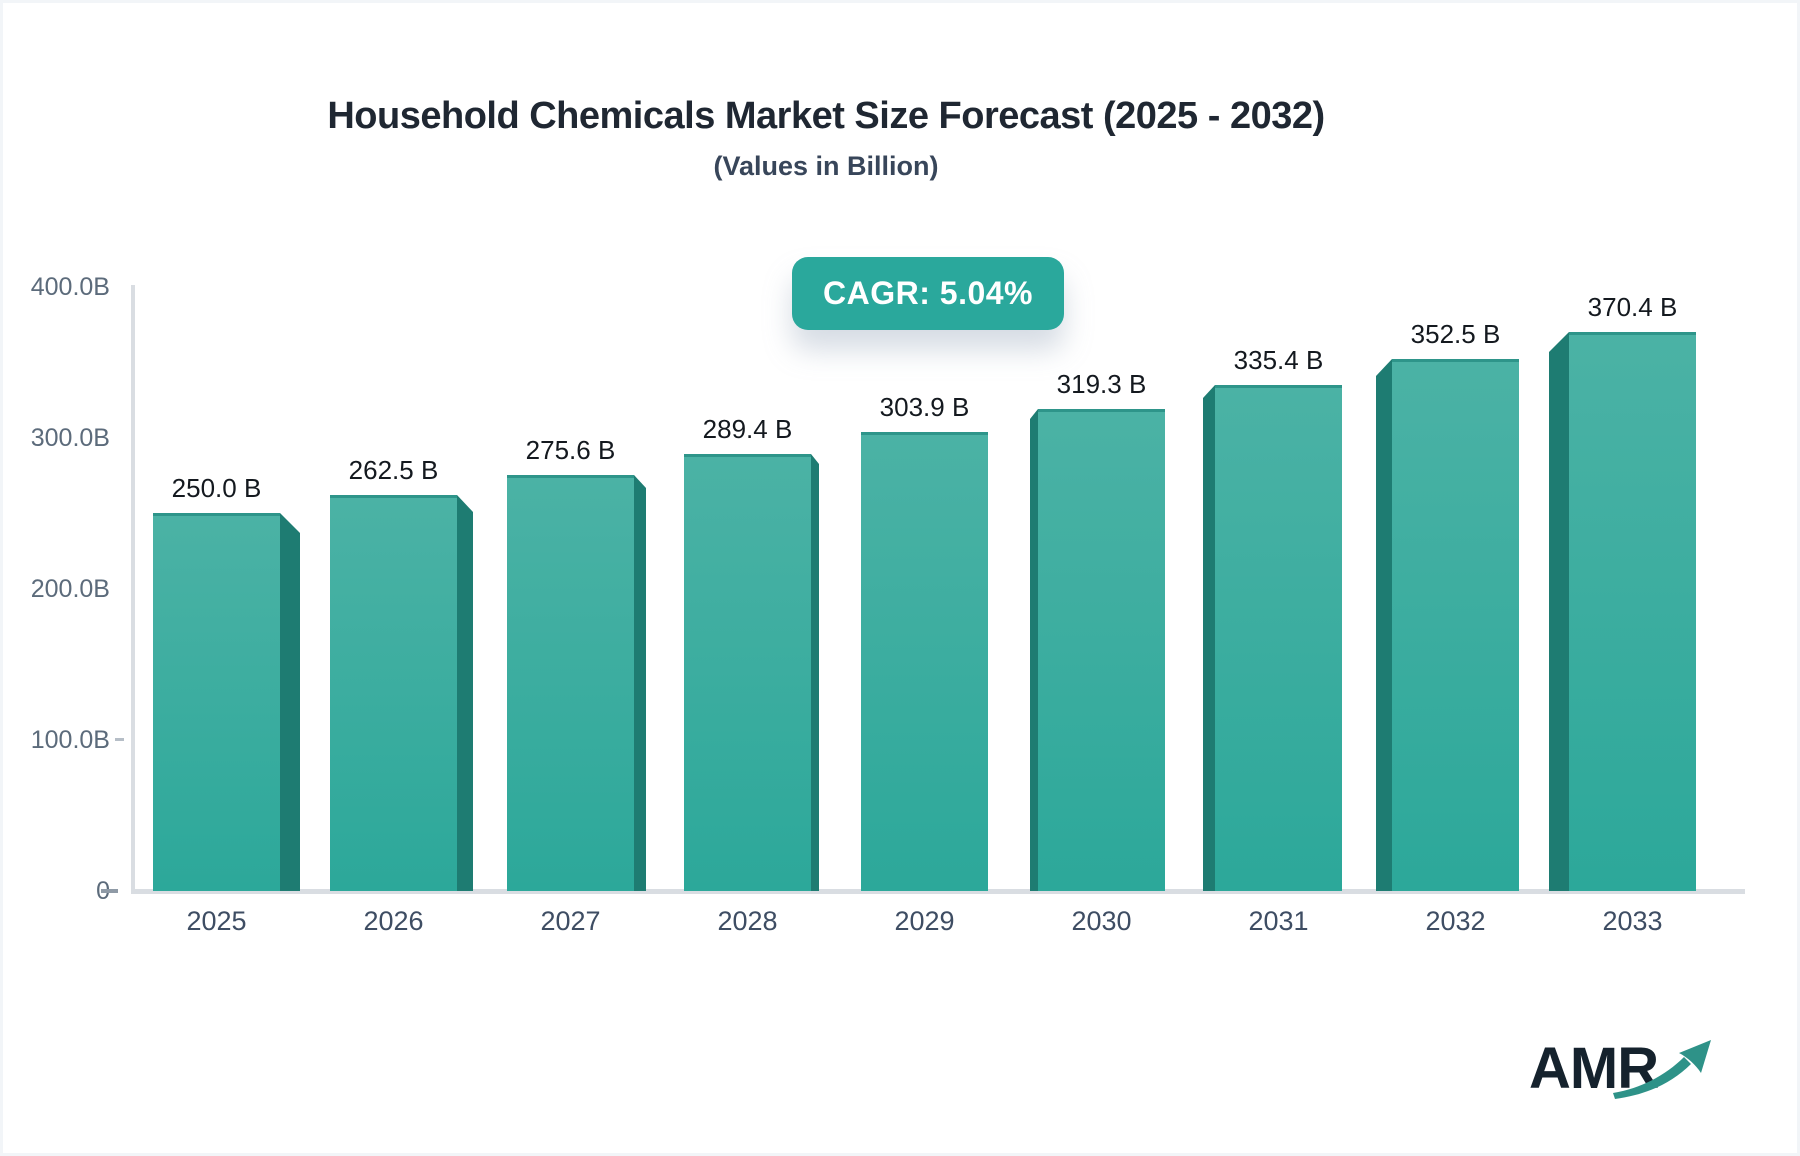  Describe the element at coordinates (1632, 921) in the screenshot. I see `x-axis-label: 2033` at that location.